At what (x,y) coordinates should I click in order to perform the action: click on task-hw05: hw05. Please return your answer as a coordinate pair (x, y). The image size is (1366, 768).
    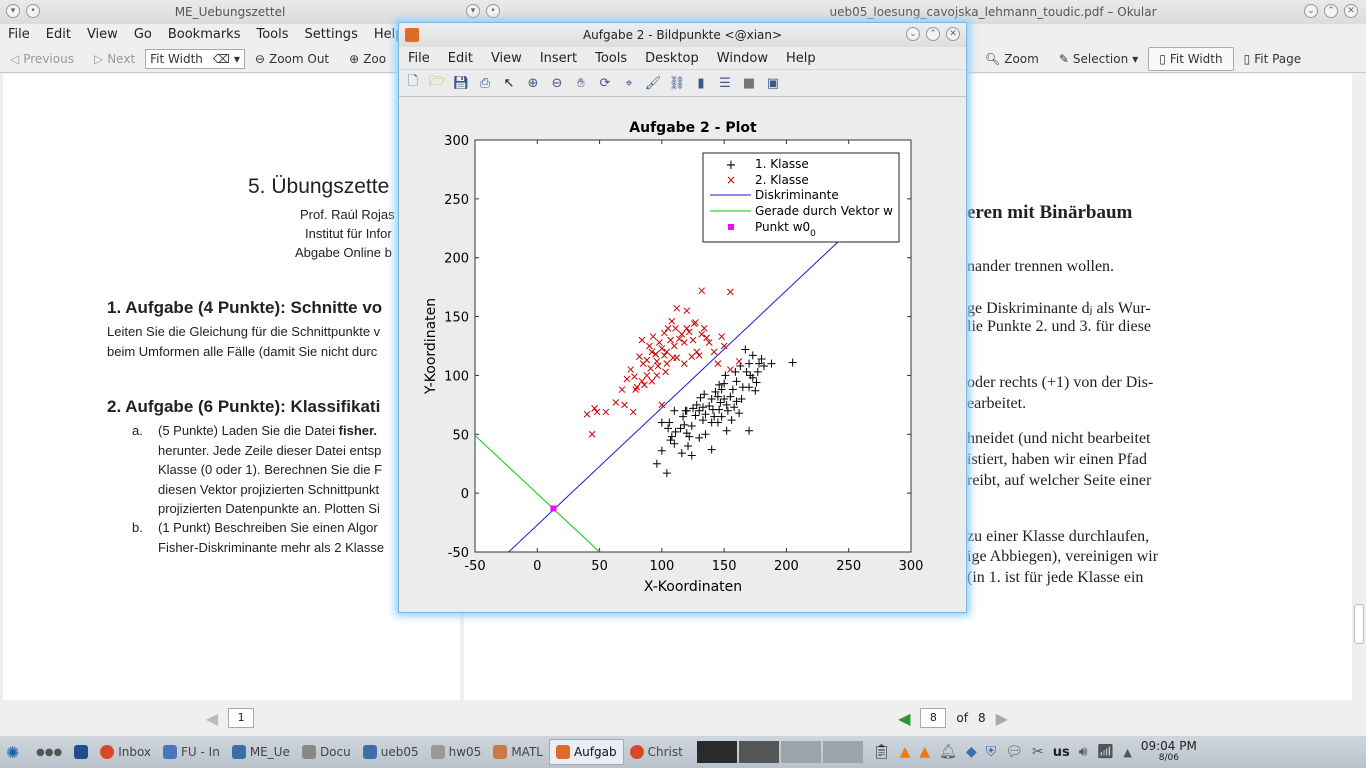
    Looking at the image, I should click on (456, 752).